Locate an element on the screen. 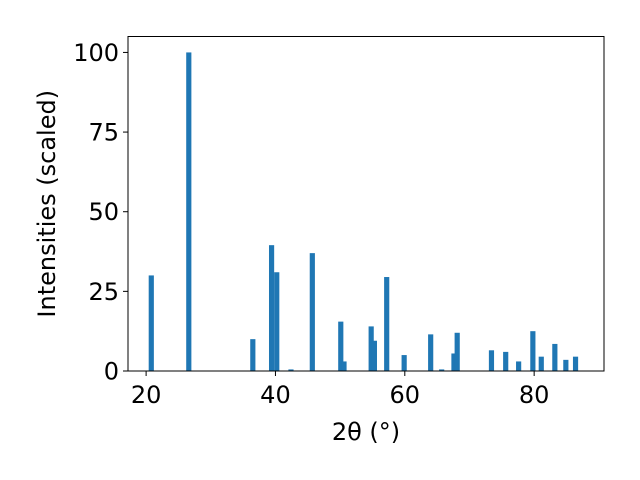 The height and width of the screenshot is (480, 640). x-tick-label: 20 is located at coordinates (146, 395).